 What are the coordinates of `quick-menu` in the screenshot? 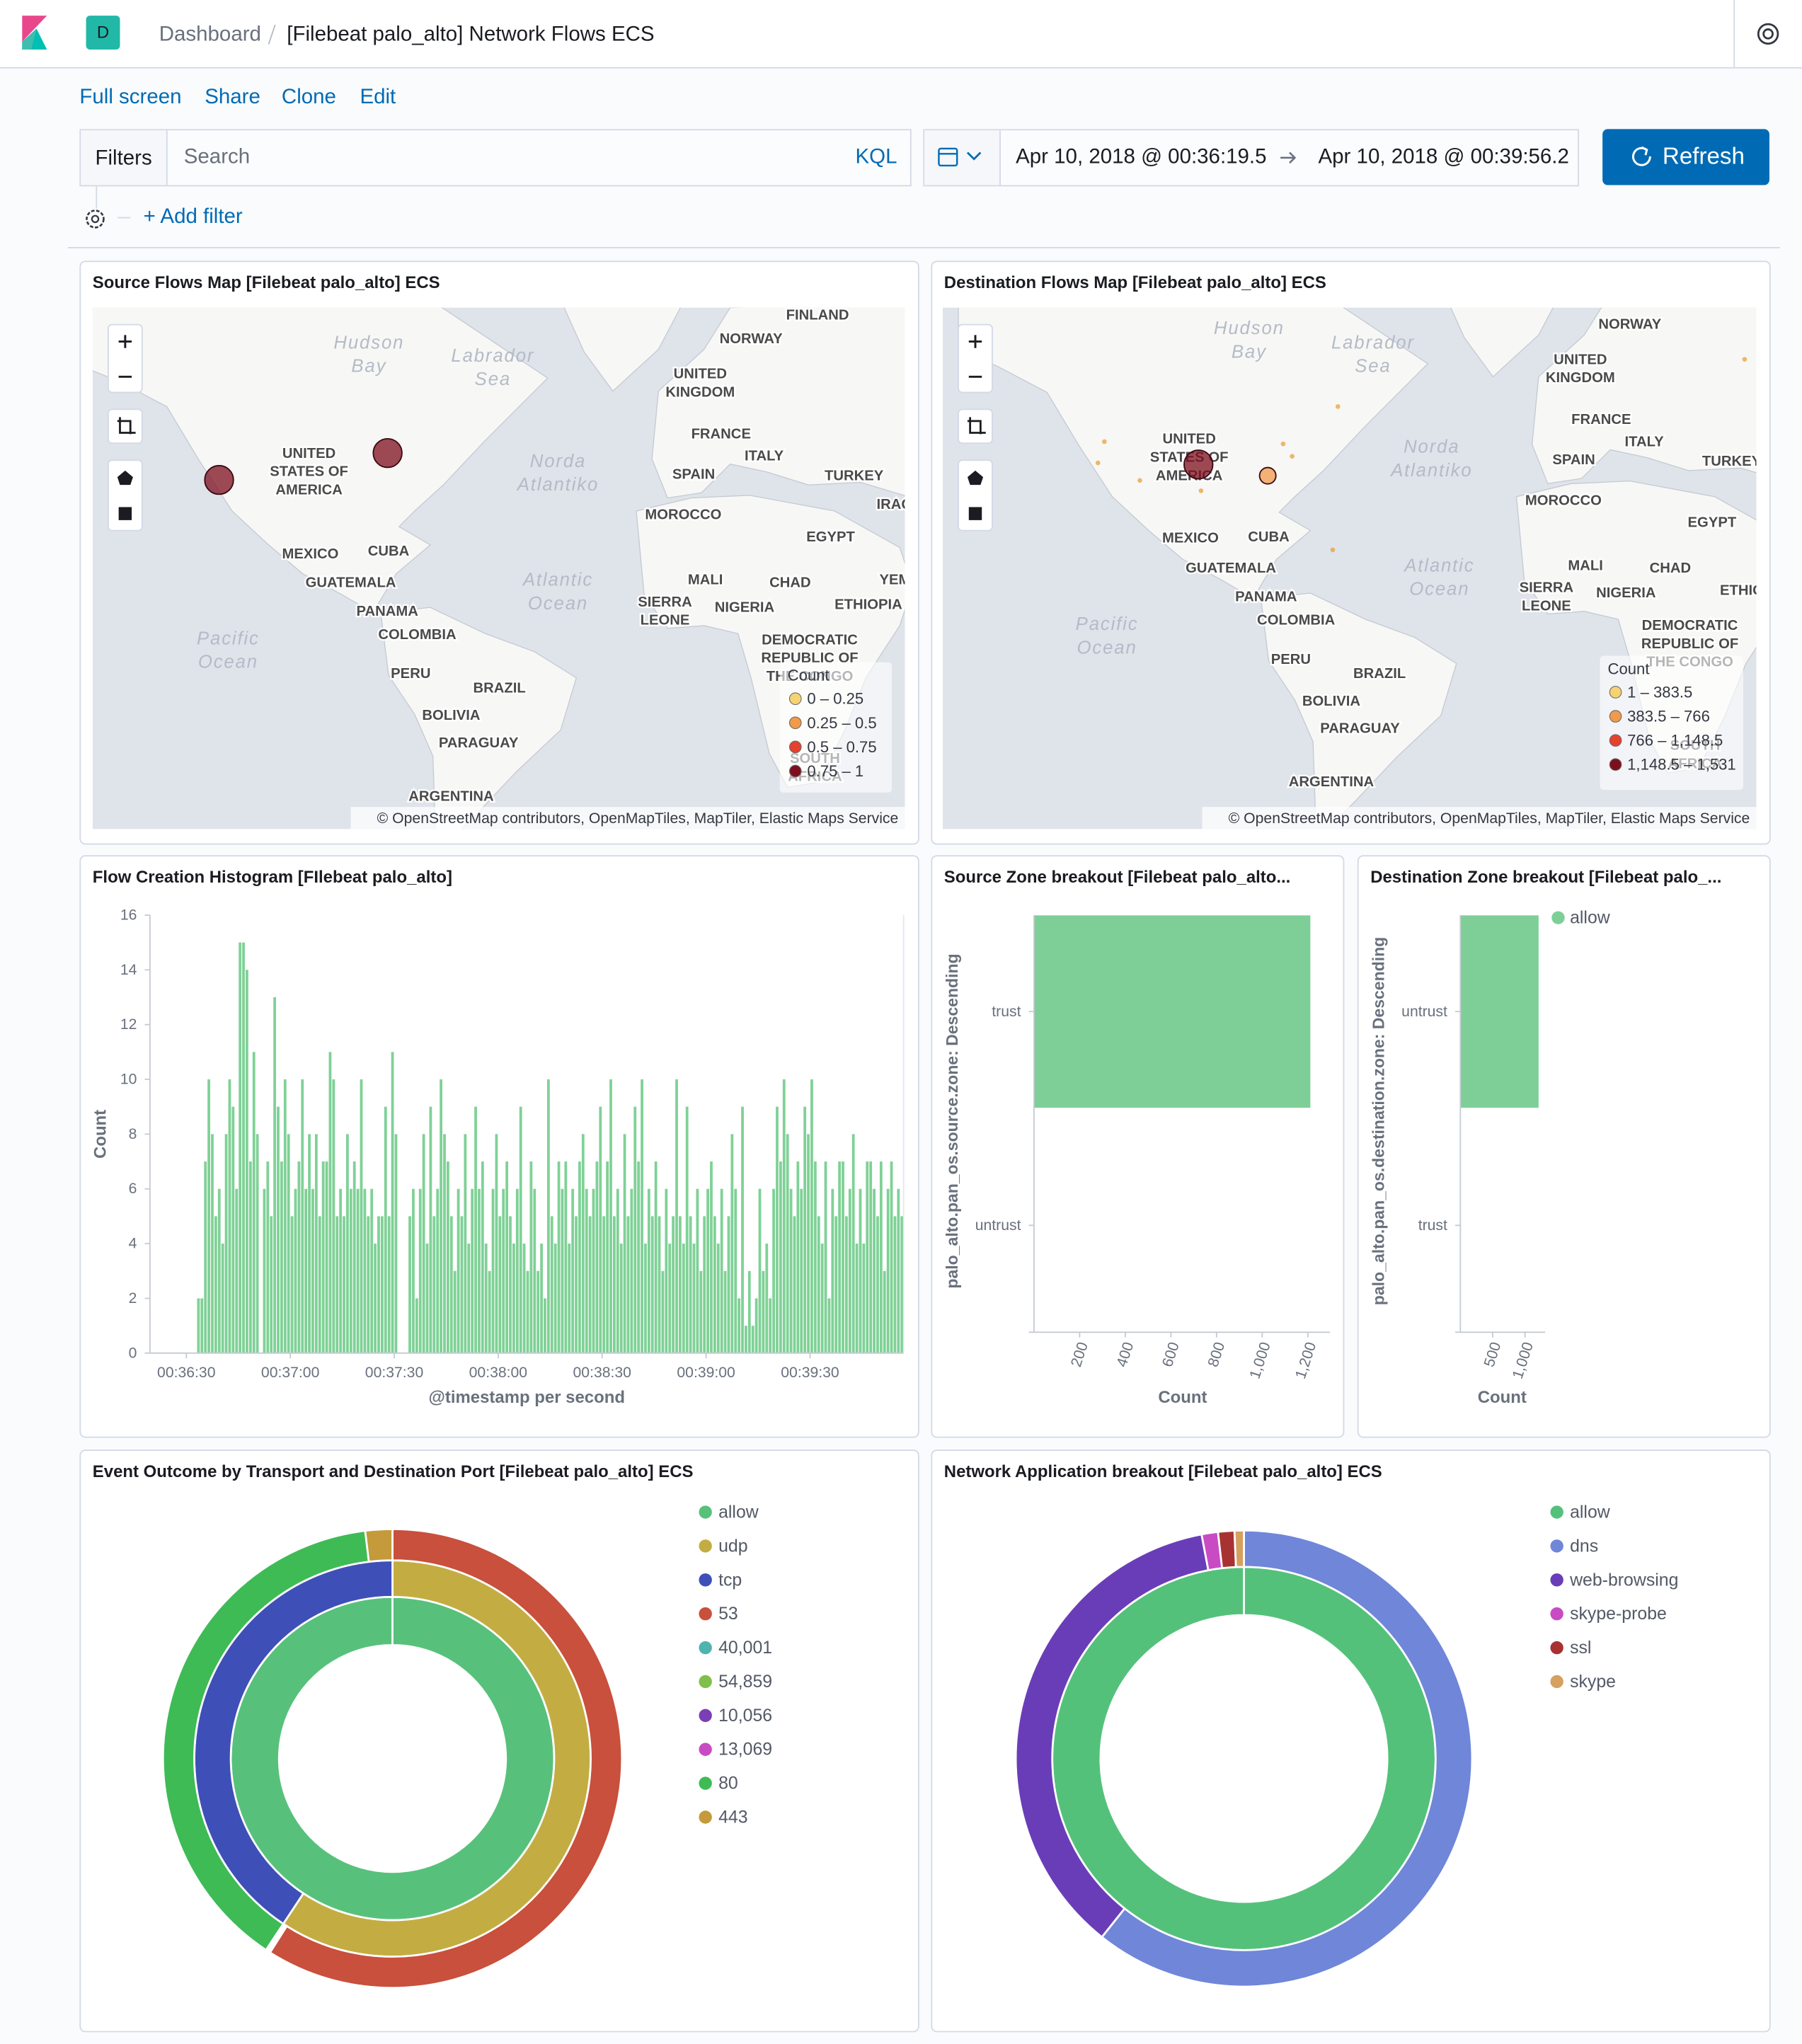 It's located at (963, 157).